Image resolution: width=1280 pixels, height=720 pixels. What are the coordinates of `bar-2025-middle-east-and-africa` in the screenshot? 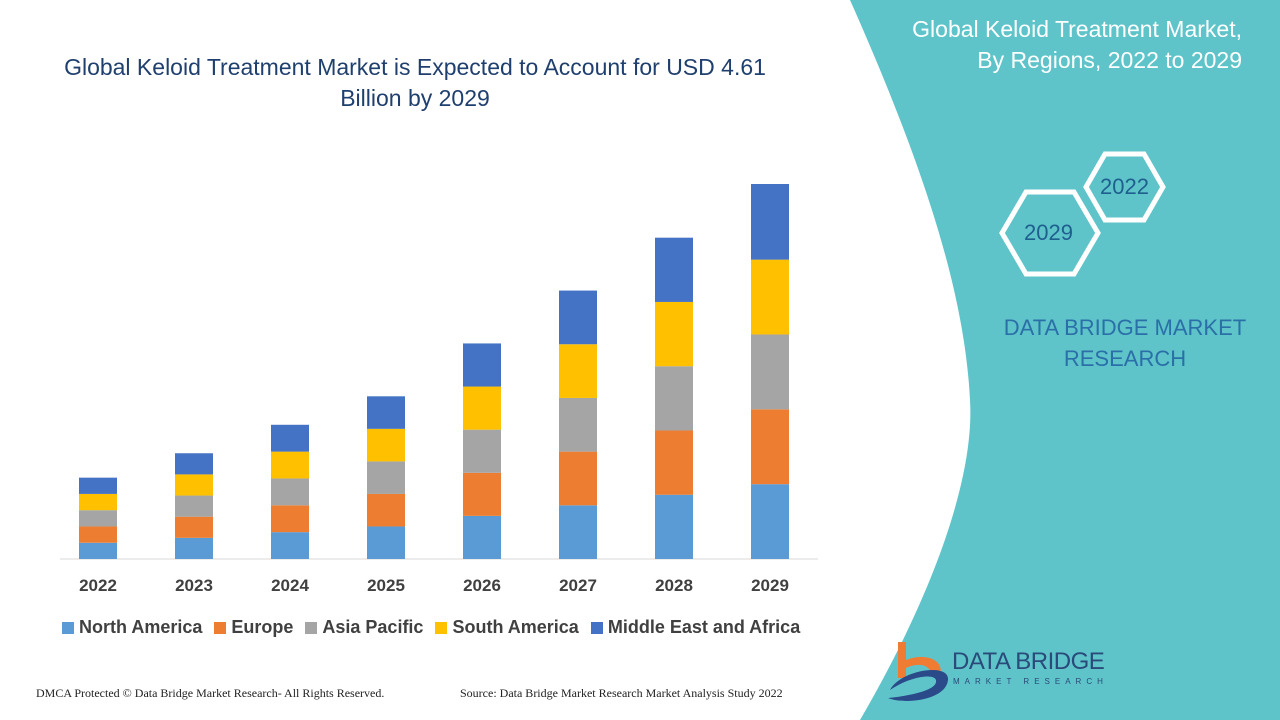 It's located at (386, 412).